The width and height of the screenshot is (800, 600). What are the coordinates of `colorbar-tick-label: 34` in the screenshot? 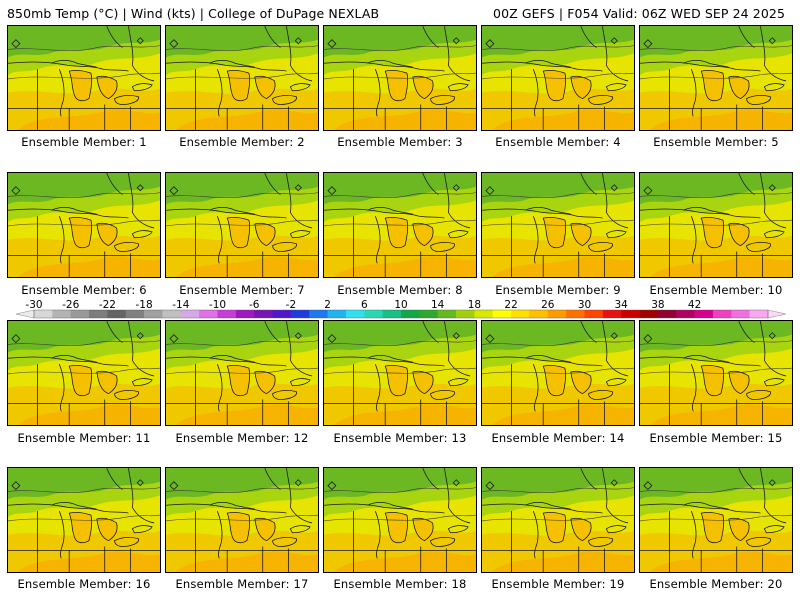 It's located at (622, 305).